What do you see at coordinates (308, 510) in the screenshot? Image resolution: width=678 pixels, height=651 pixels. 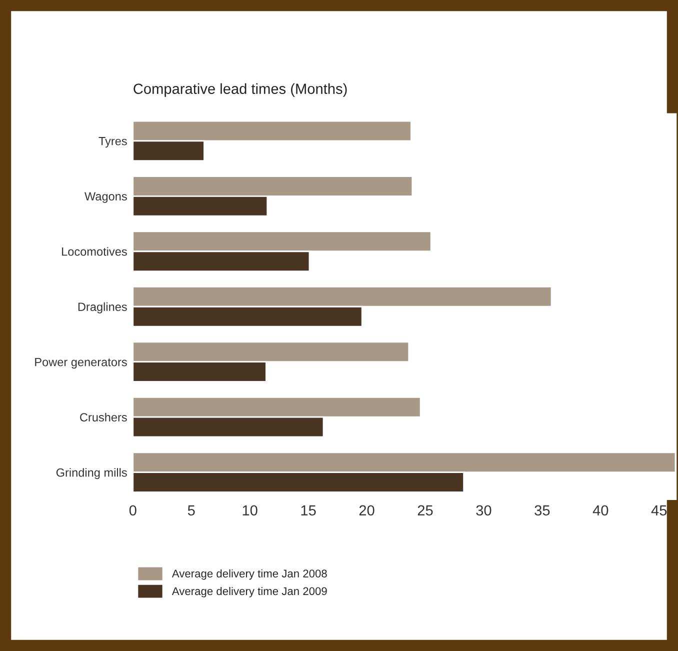 I see `x-tick-label: 15` at bounding box center [308, 510].